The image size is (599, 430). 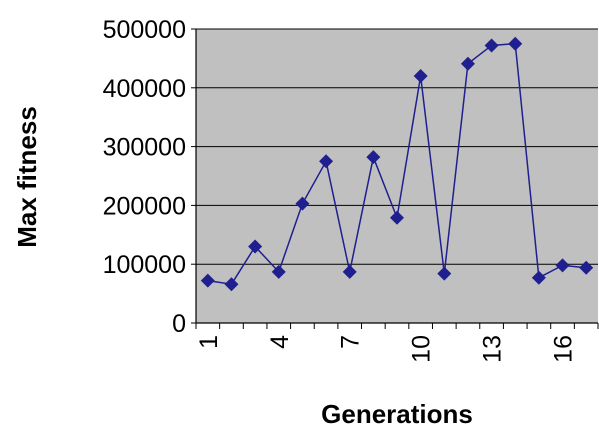 What do you see at coordinates (422, 349) in the screenshot?
I see `x-tick-label: 10` at bounding box center [422, 349].